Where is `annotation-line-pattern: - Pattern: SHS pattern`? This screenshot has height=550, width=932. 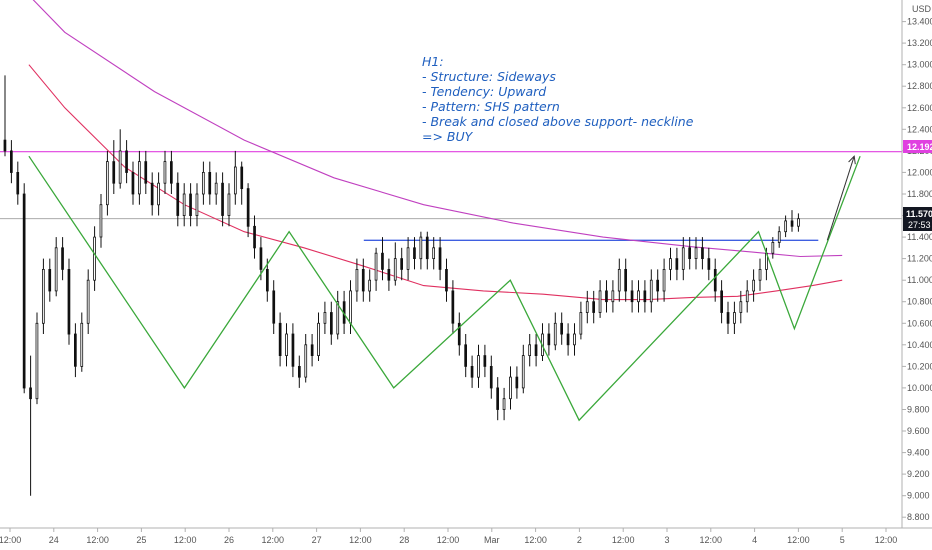 annotation-line-pattern: - Pattern: SHS pattern is located at coordinates (491, 106).